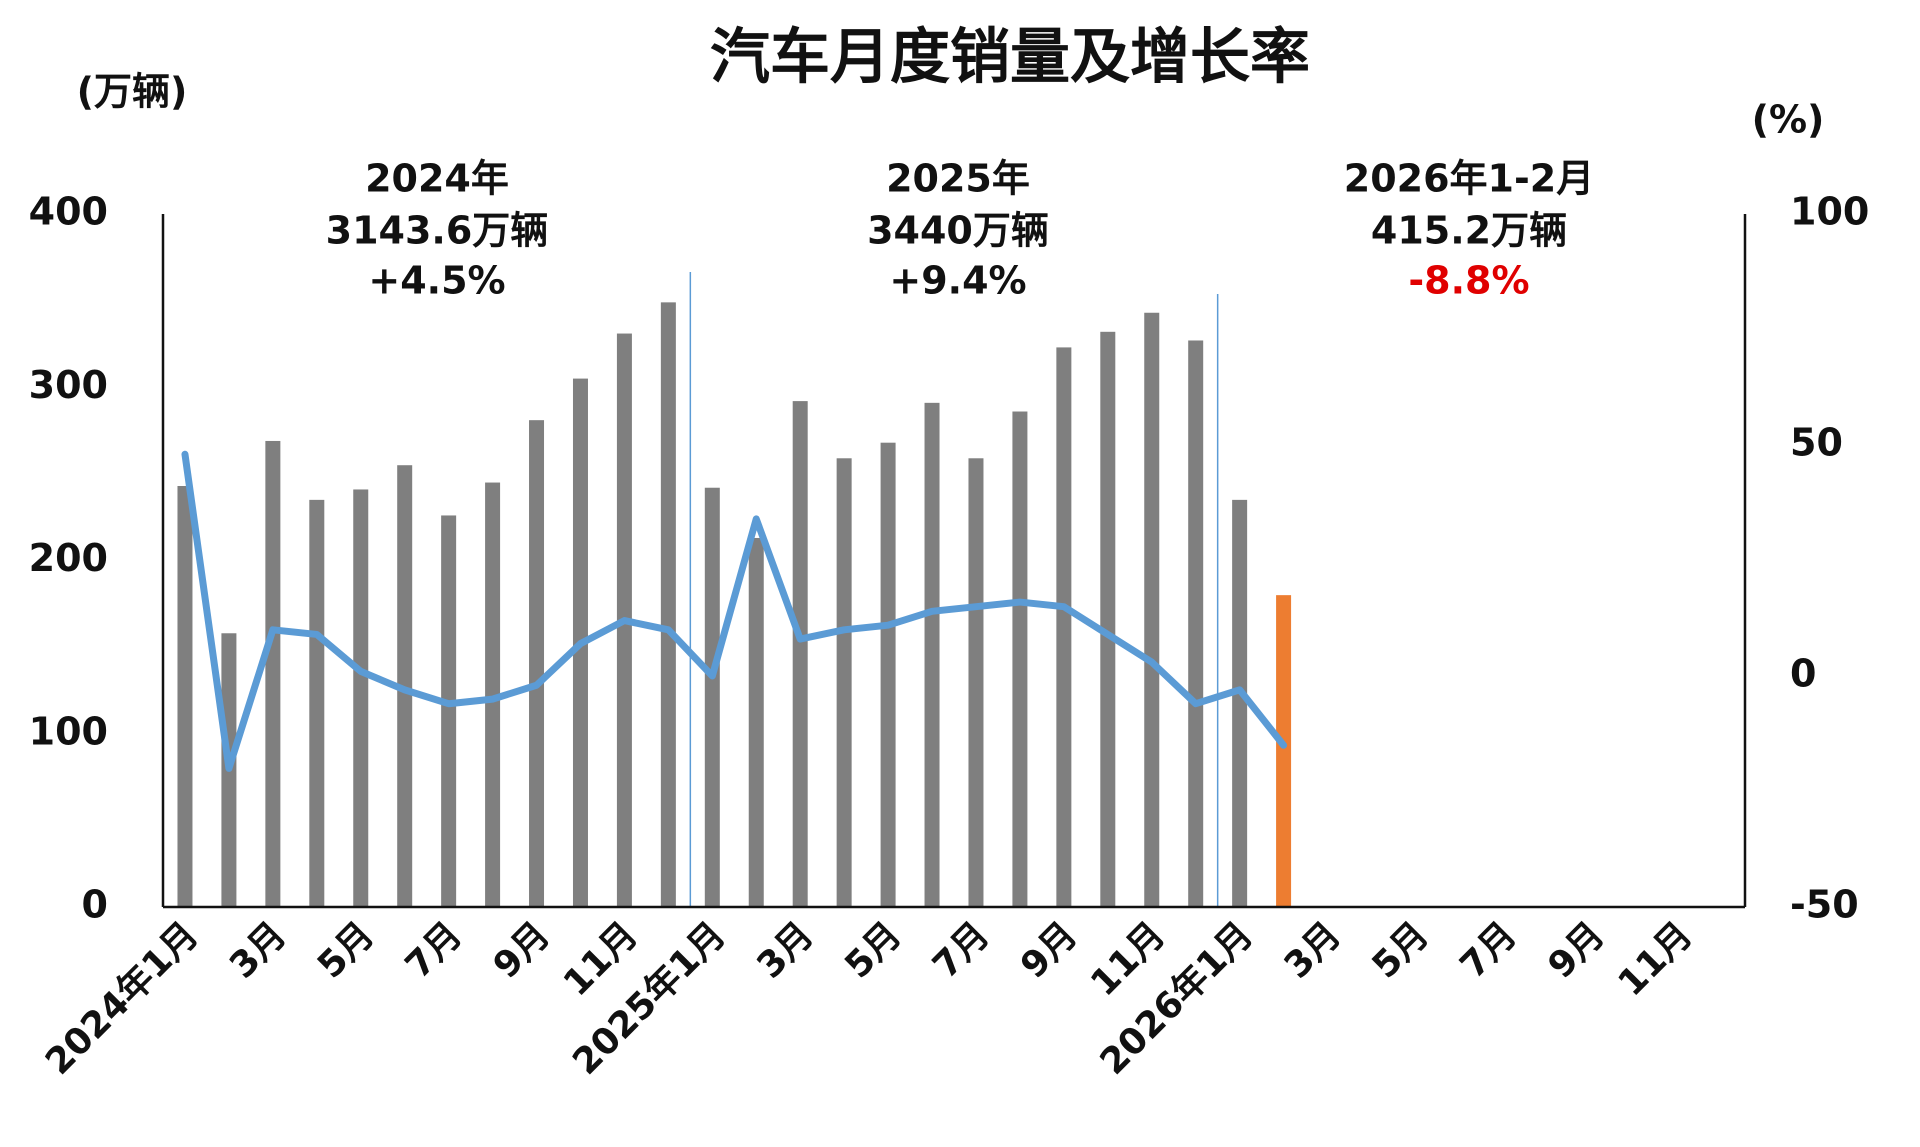 The image size is (1920, 1147). Describe the element at coordinates (132, 92) in the screenshot. I see `y-axis-label: (万辆)` at that location.